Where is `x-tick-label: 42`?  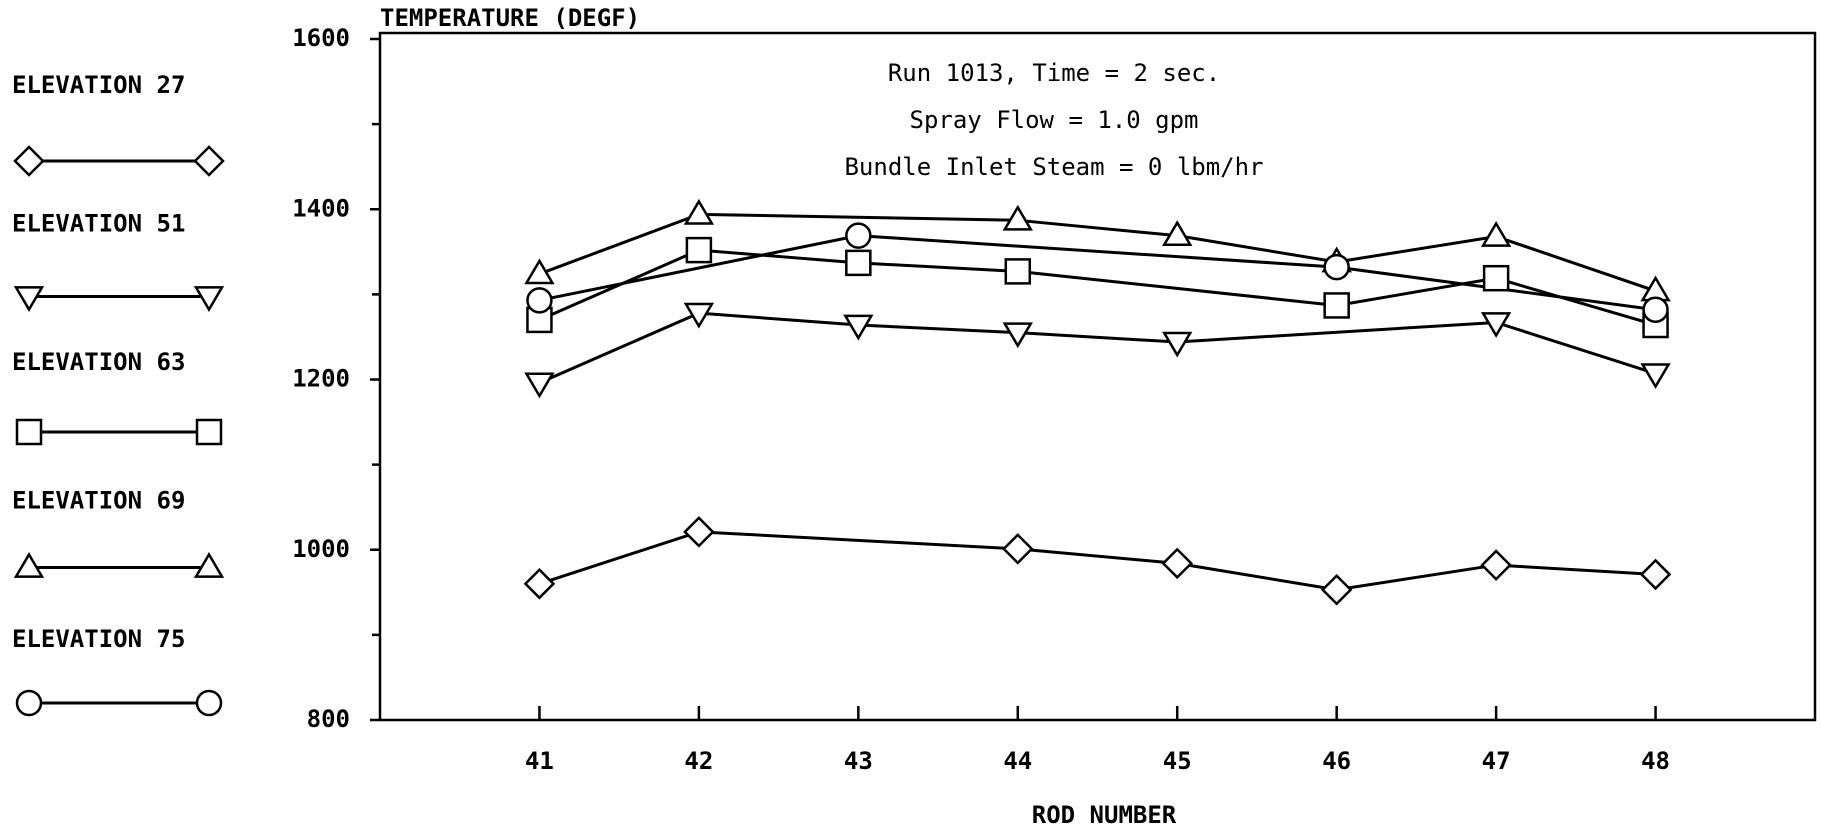 x-tick-label: 42 is located at coordinates (698, 761).